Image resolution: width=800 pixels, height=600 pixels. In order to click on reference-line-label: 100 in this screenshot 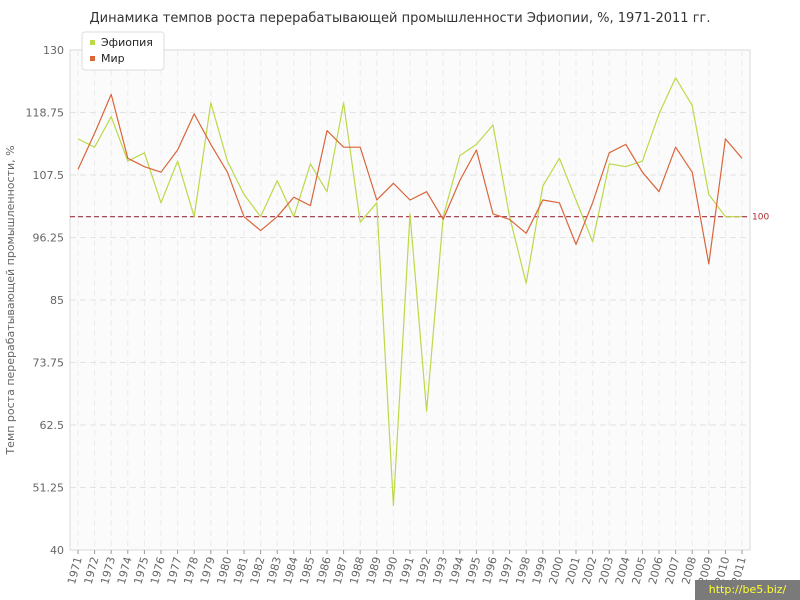, I will do `click(760, 218)`.